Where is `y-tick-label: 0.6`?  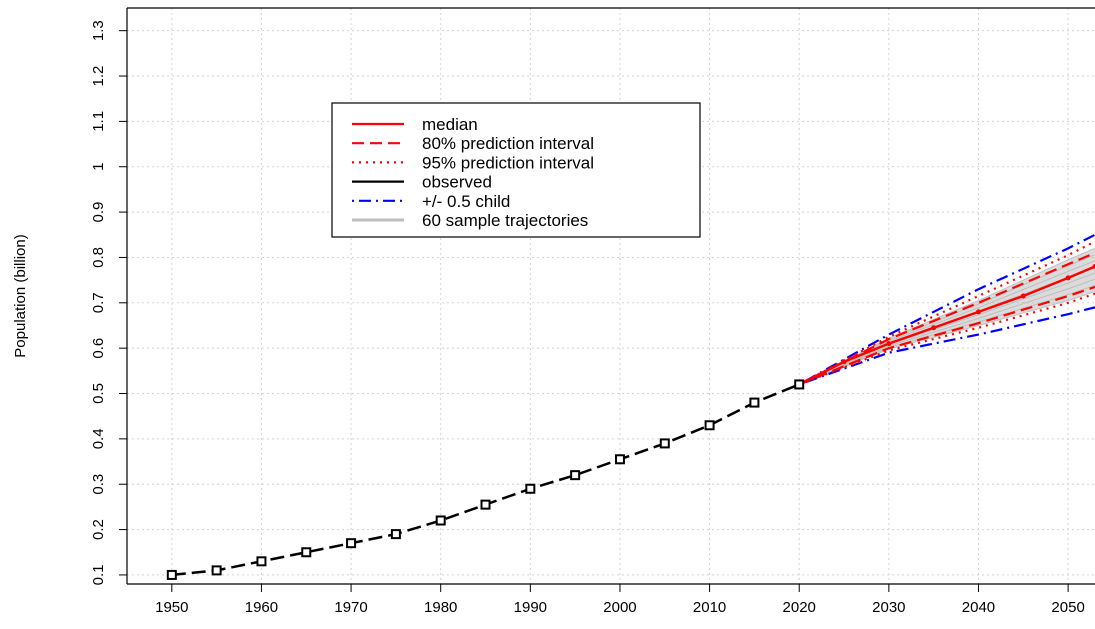
y-tick-label: 0.6 is located at coordinates (98, 348).